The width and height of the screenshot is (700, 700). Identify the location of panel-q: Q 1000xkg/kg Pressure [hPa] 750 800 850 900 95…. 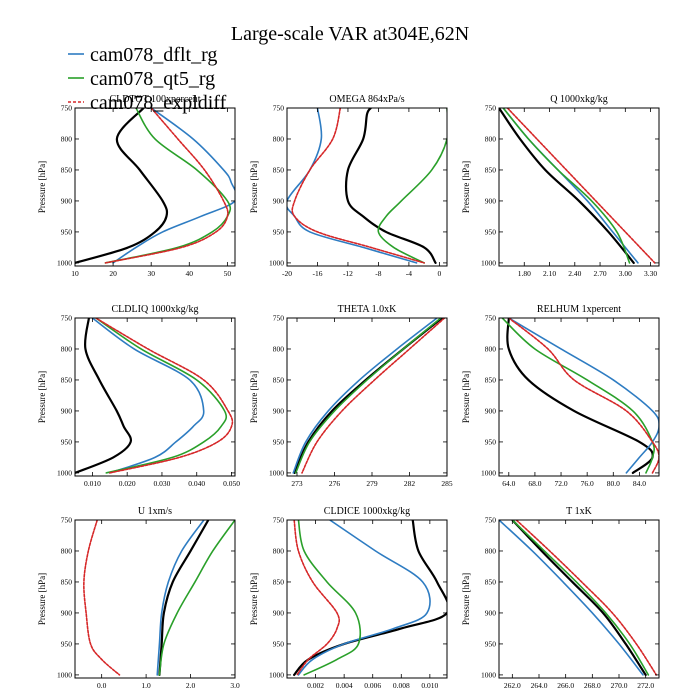
(560, 186).